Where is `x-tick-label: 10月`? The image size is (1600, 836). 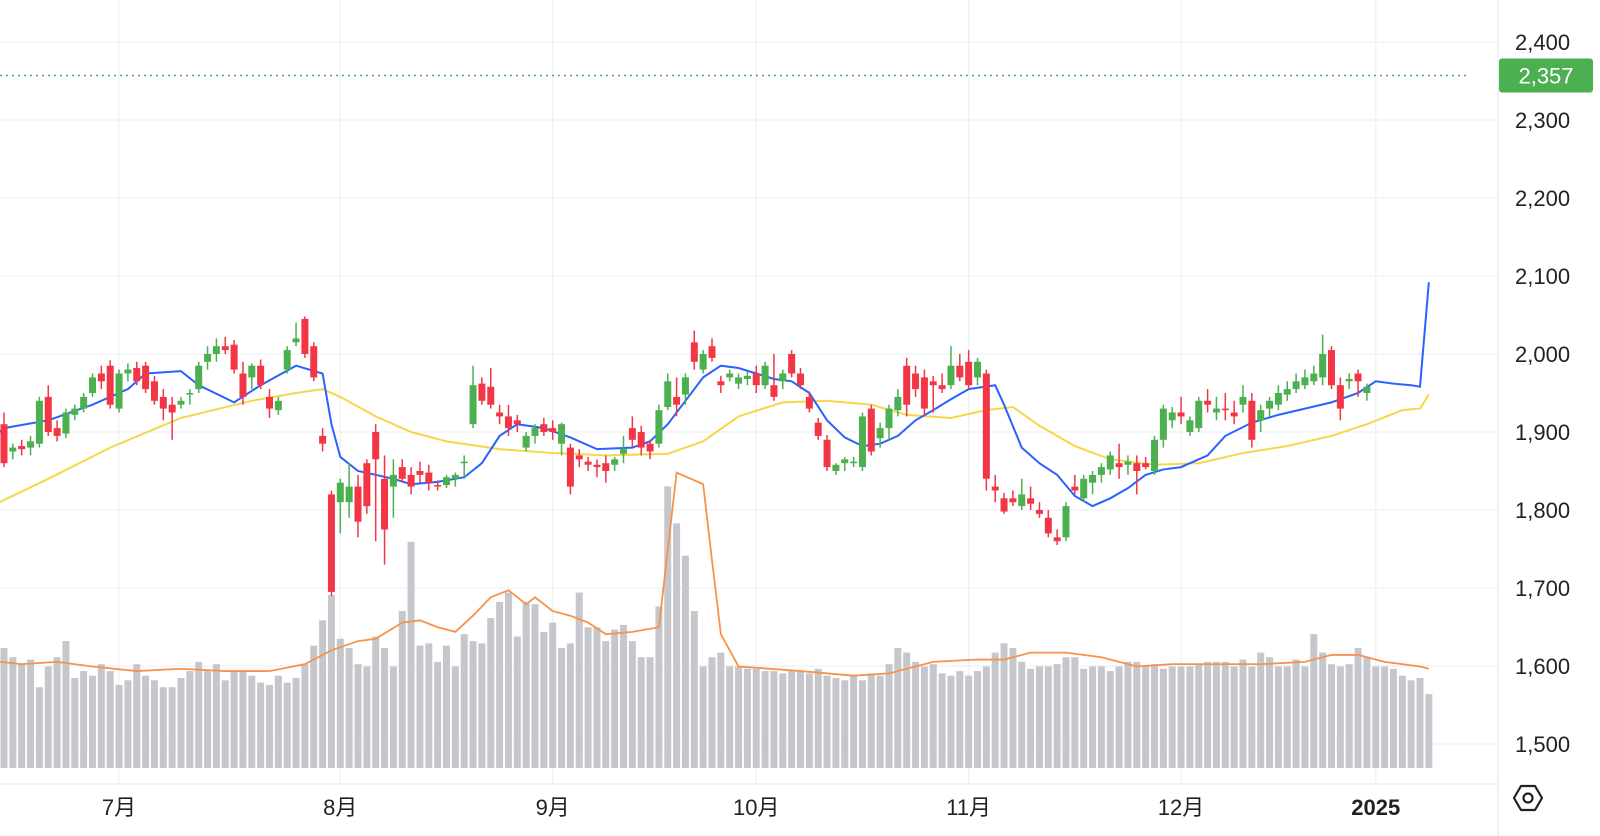
x-tick-label: 10月 is located at coordinates (756, 807).